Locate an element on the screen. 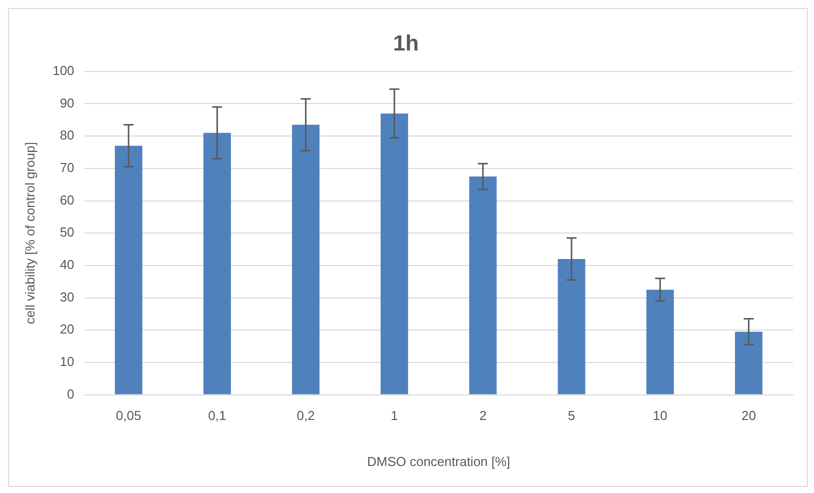 Image resolution: width=814 pixels, height=493 pixels. y-tick-label: 60 is located at coordinates (67, 200).